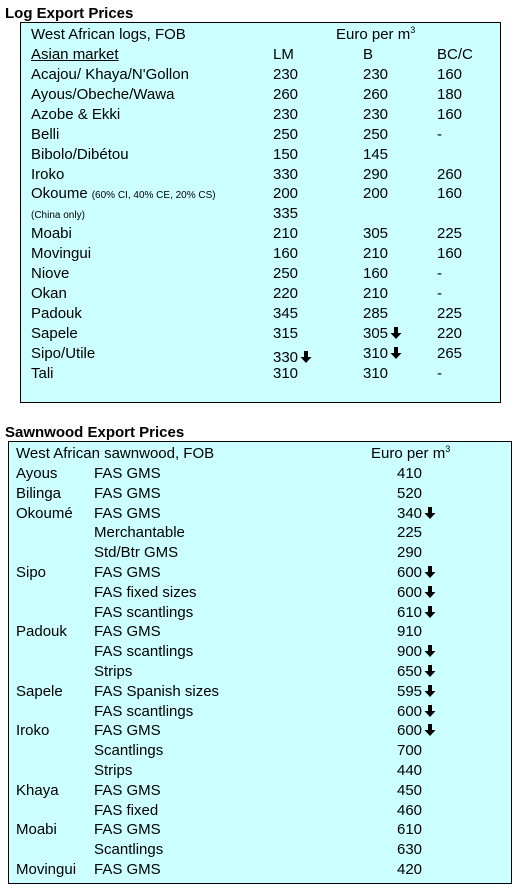  I want to click on sawn-row: Bilinga FAS GMS 520, so click(260, 494).